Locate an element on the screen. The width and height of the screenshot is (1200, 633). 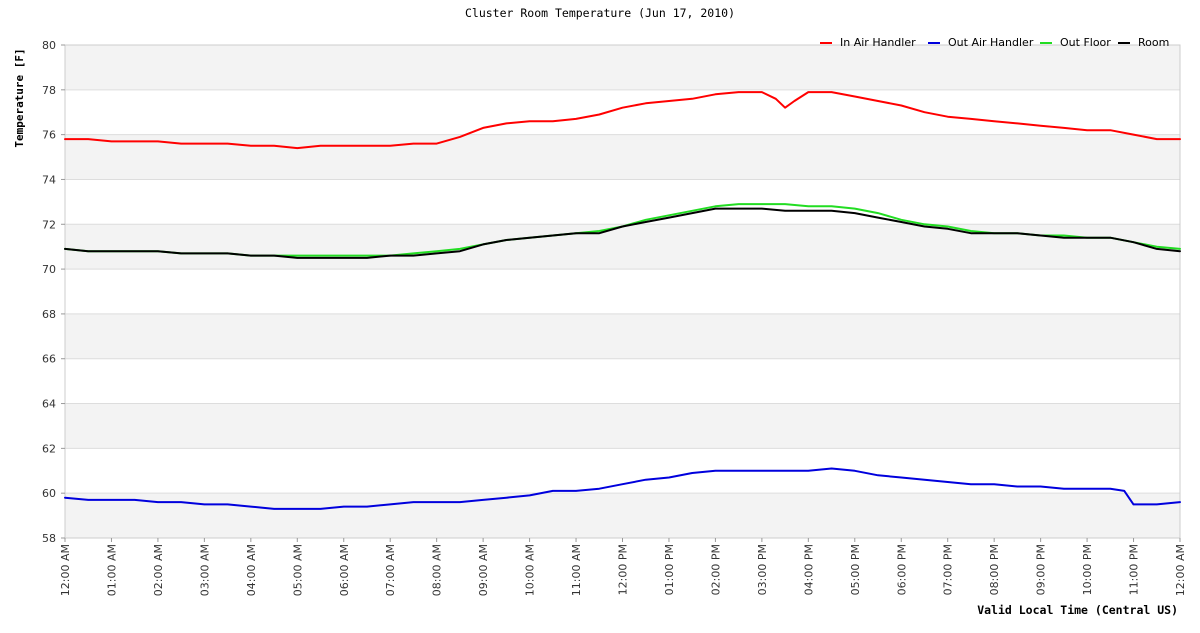
y-tick-label: 80 is located at coordinates (49, 45).